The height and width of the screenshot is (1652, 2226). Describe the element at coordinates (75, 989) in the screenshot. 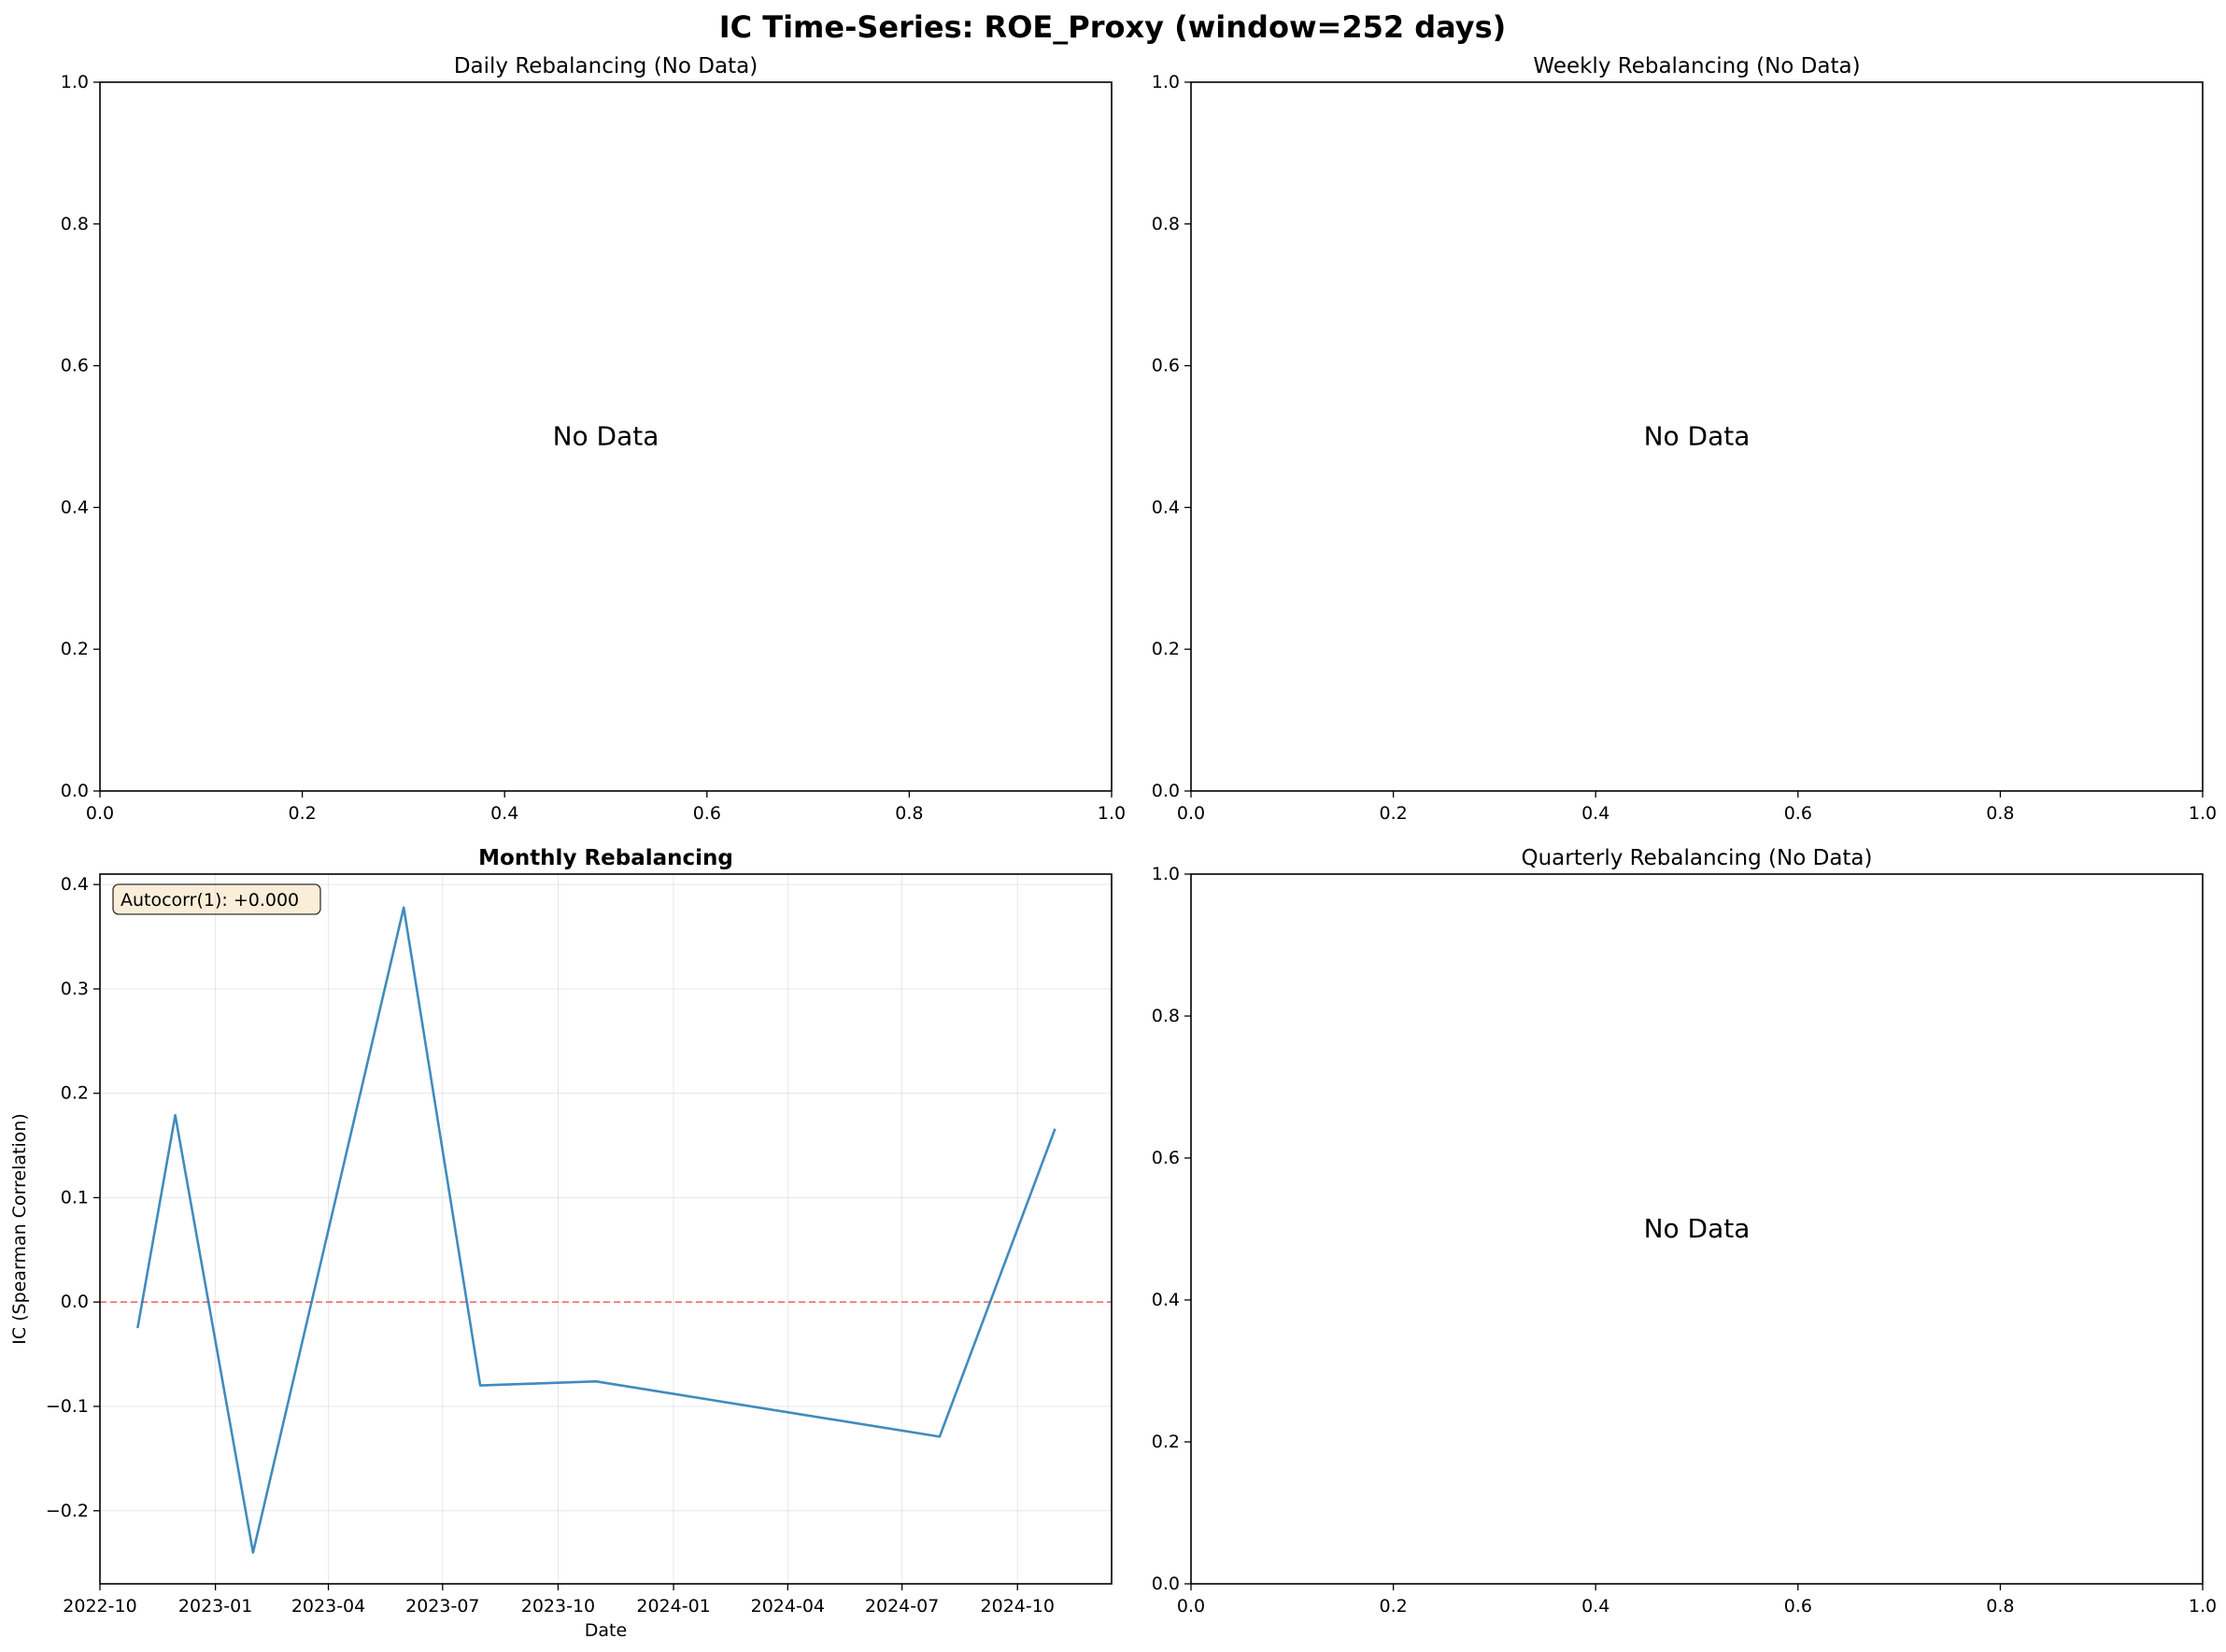

I see `y-tick-label: 0.3` at that location.